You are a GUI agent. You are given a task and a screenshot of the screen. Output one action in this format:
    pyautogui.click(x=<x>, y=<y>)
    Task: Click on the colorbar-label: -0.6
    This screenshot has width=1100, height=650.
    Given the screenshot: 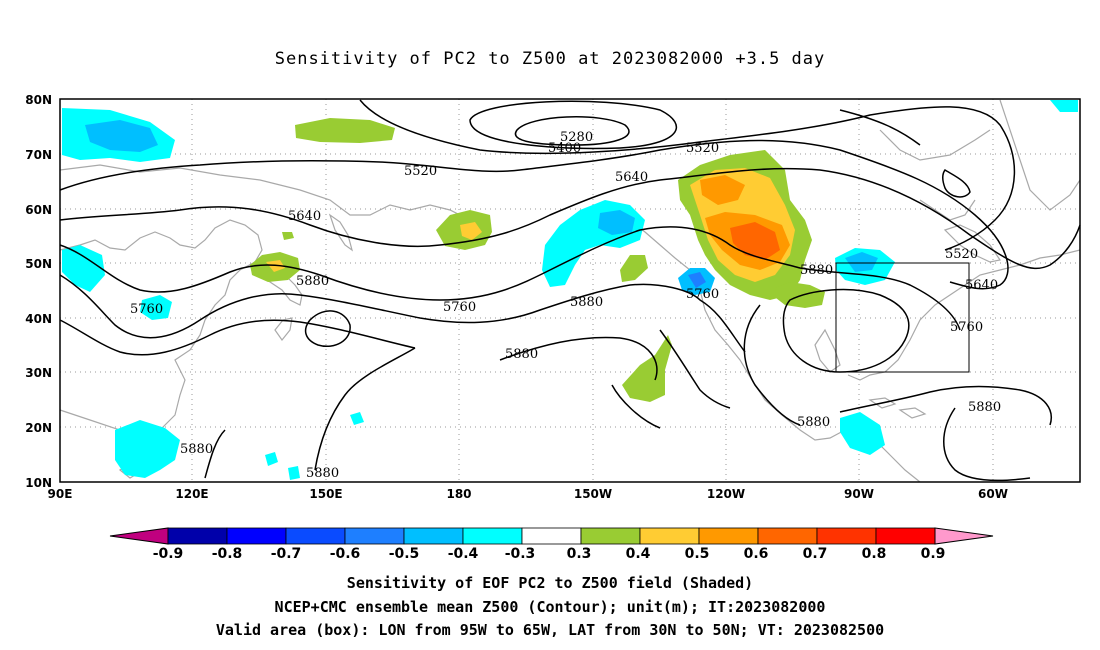 What is the action you would take?
    pyautogui.click(x=345, y=554)
    